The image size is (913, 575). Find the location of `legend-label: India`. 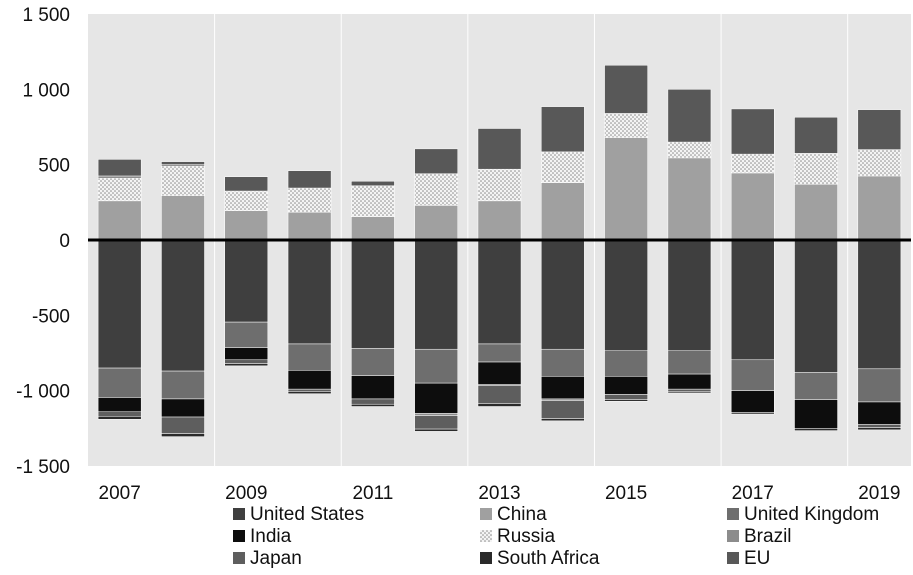

legend-label: India is located at coordinates (271, 536).